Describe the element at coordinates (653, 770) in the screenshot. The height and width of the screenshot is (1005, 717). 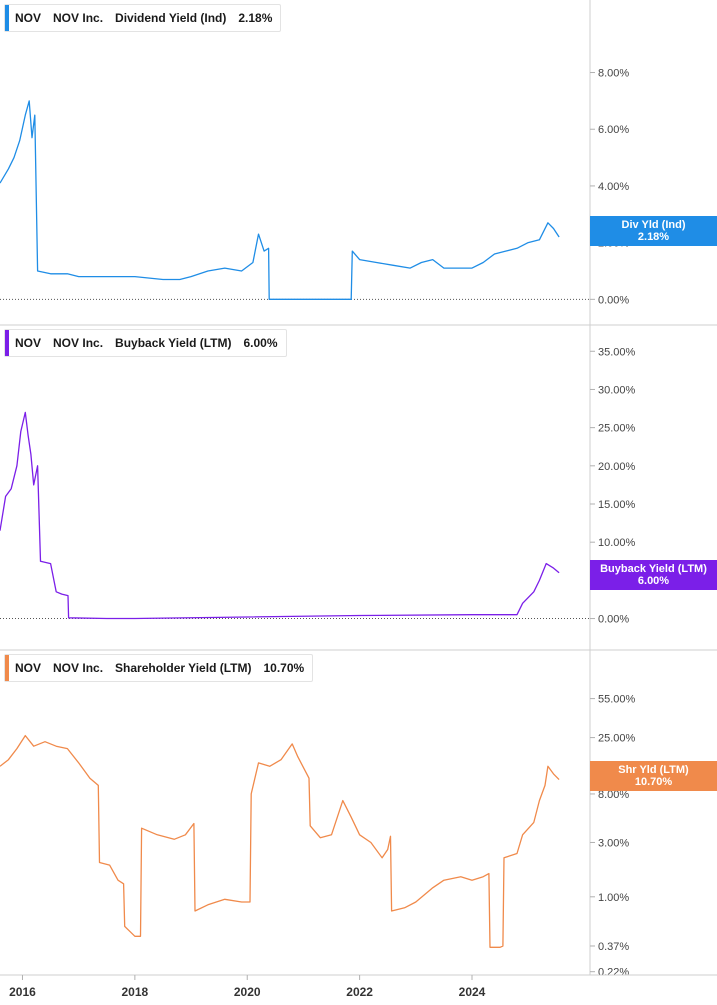
I see `tag-label: Shr Yld (LTM)` at that location.